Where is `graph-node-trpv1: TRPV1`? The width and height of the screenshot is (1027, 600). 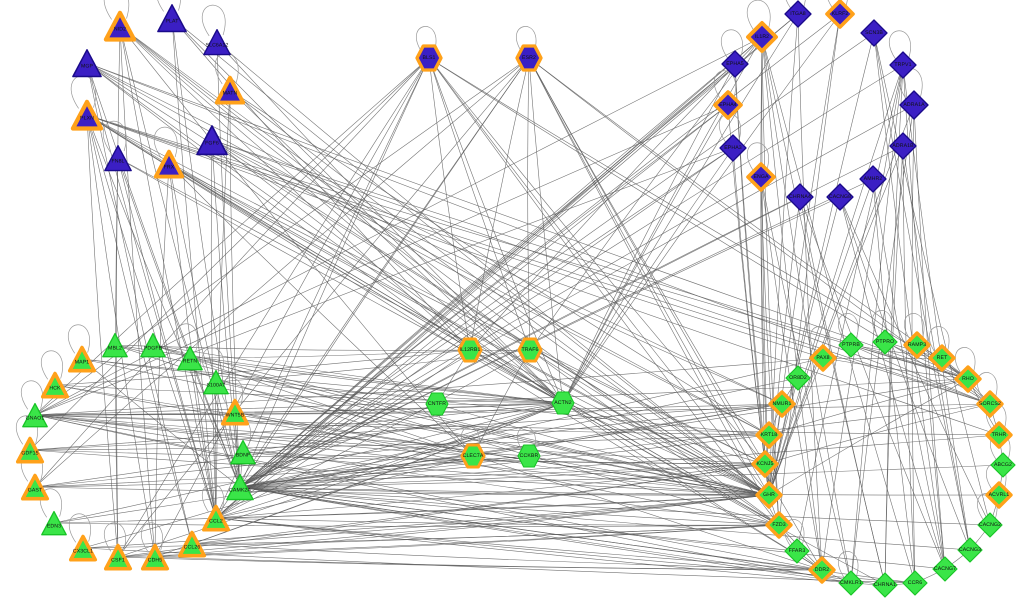
graph-node-trpv1: TRPV1 is located at coordinates (903, 65).